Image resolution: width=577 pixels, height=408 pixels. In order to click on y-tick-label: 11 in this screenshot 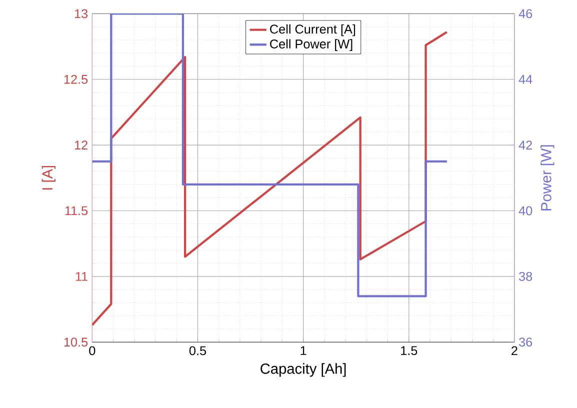, I will do `click(82, 276)`.